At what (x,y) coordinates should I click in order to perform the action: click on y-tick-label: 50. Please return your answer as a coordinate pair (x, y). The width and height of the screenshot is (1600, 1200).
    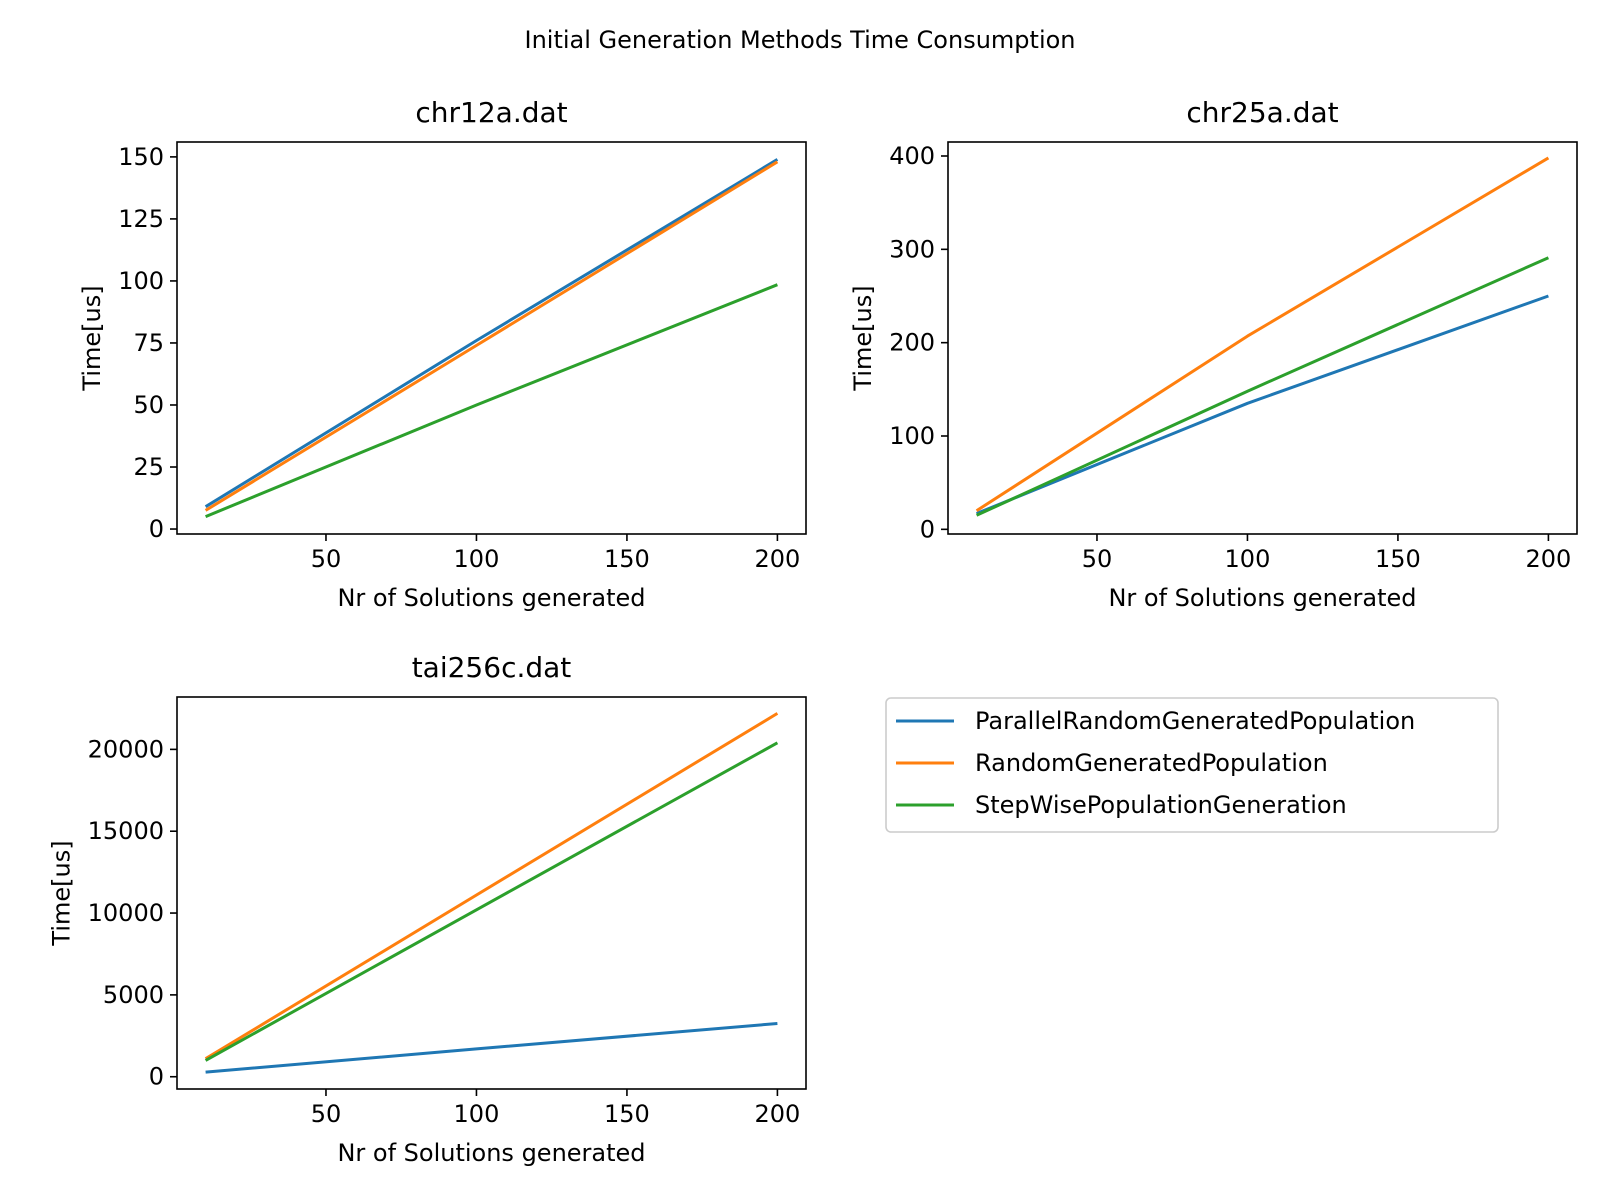
    Looking at the image, I should click on (148, 405).